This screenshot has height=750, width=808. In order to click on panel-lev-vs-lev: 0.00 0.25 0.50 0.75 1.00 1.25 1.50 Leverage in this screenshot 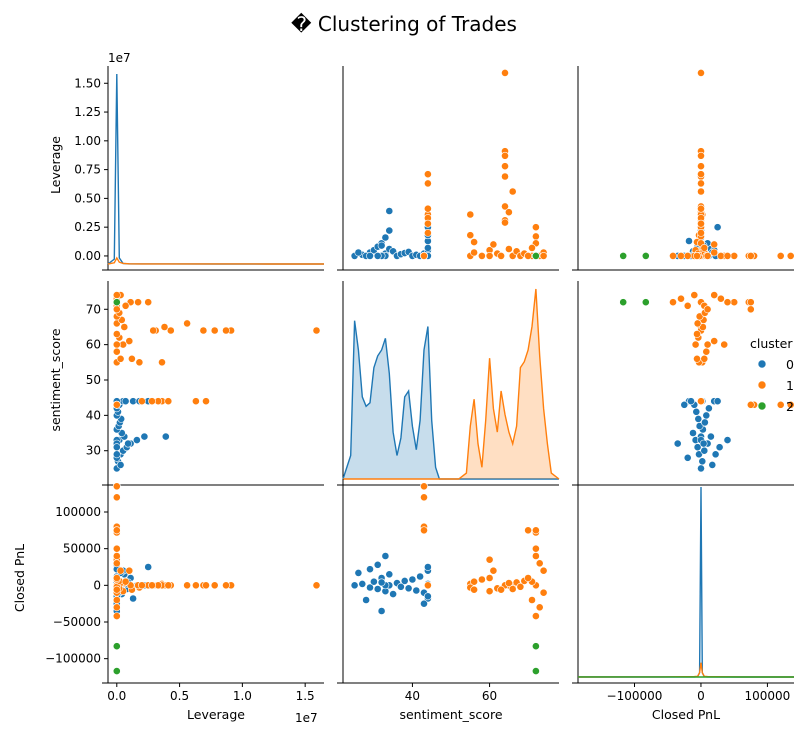, I will do `click(186, 168)`.